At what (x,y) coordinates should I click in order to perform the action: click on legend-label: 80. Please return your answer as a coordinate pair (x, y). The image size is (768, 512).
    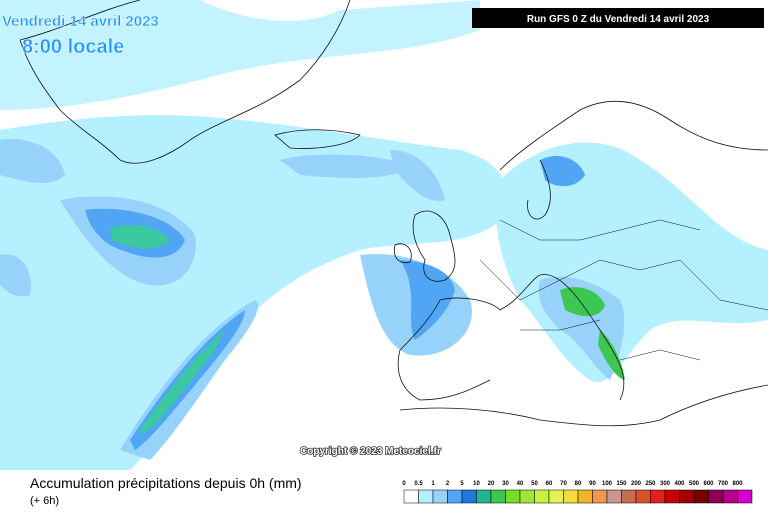
    Looking at the image, I should click on (578, 484).